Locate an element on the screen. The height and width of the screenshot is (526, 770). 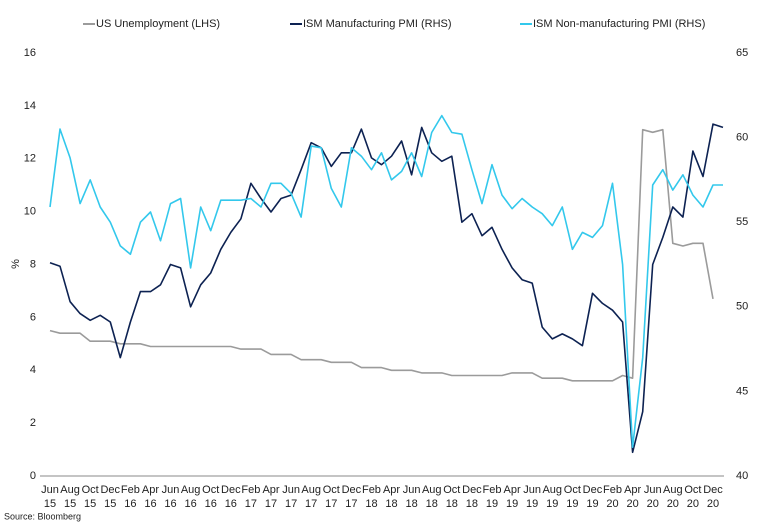
y-tick-label: 16 is located at coordinates (30, 53).